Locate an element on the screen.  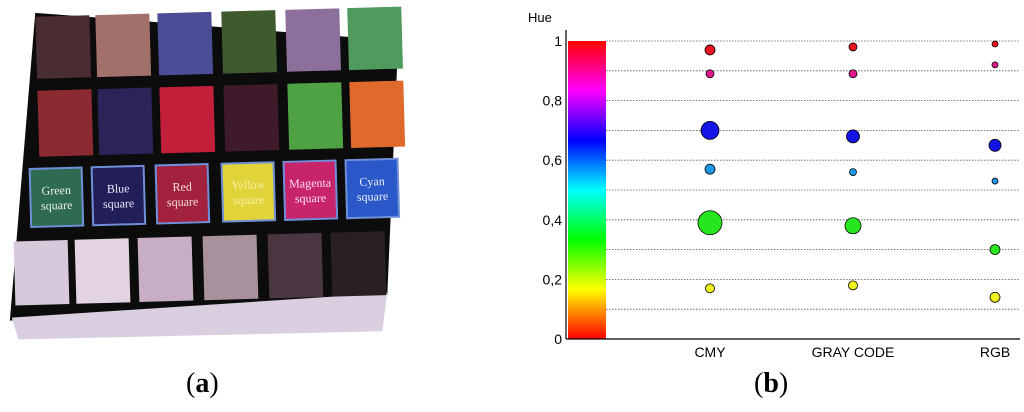
square-label-line1: Red is located at coordinates (182, 187).